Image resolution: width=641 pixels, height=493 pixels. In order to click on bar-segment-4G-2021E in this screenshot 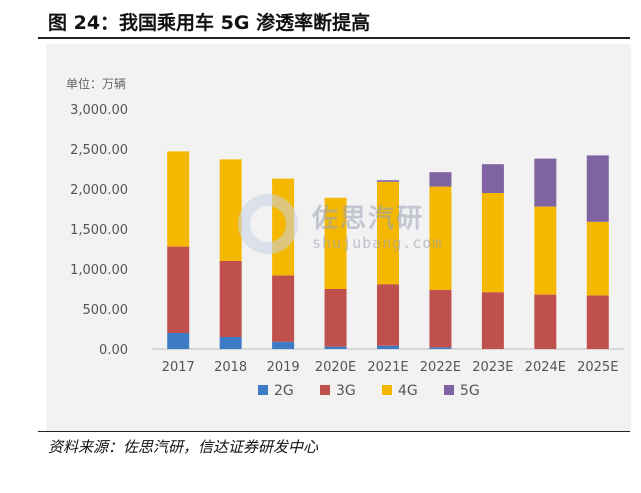, I will do `click(388, 233)`.